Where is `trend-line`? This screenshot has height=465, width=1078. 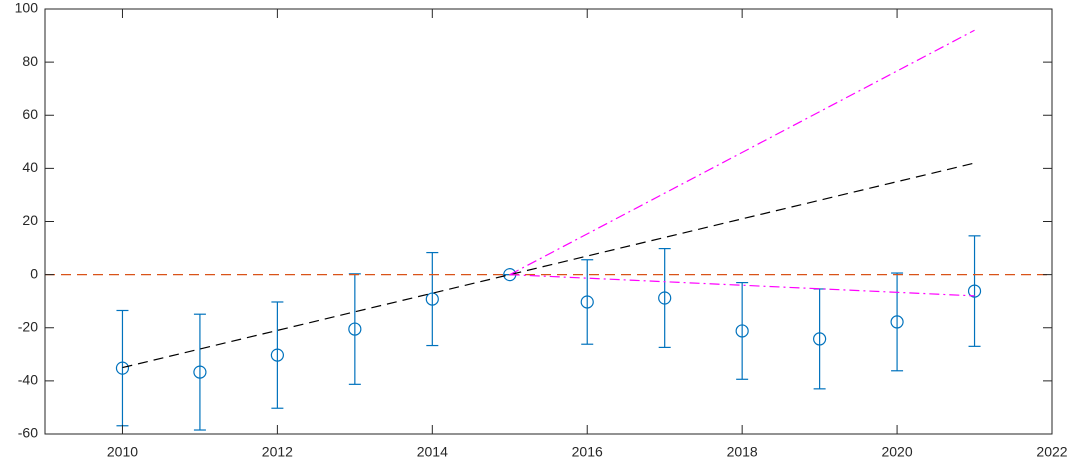
trend-line is located at coordinates (742, 285).